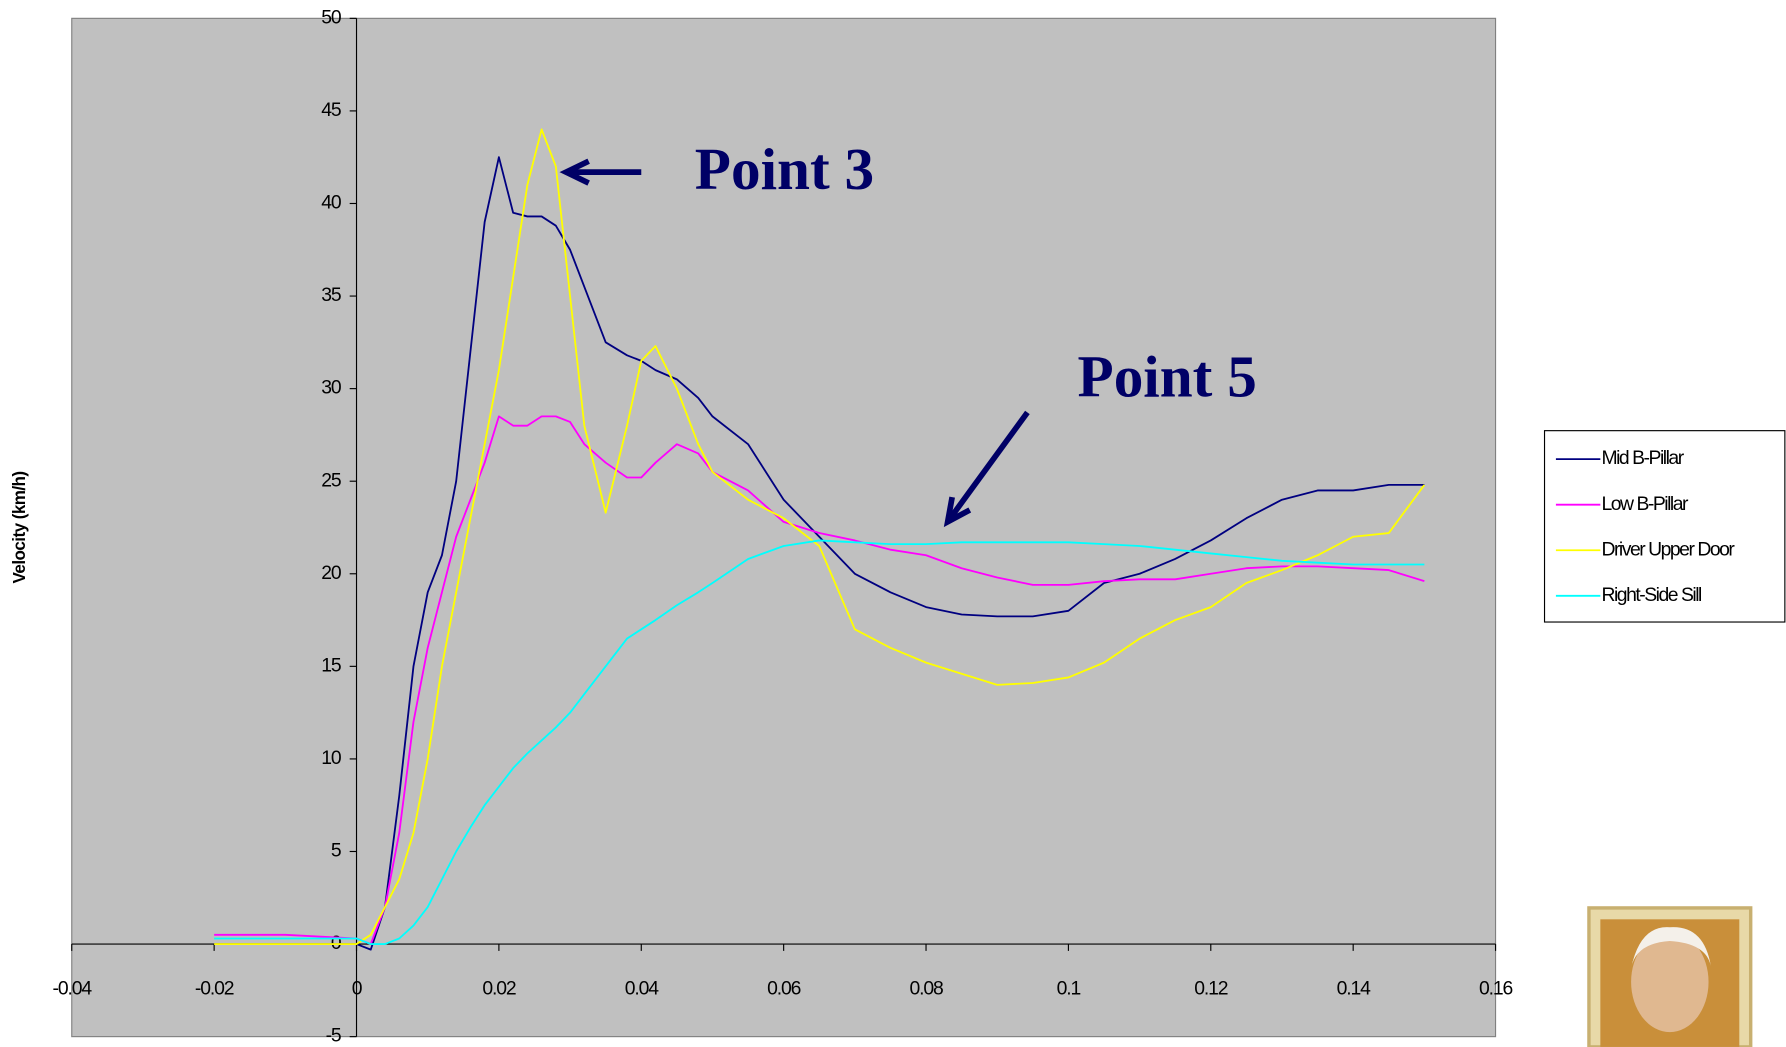 The width and height of the screenshot is (1786, 1047). Describe the element at coordinates (987, 467) in the screenshot. I see `annotation-arrow` at that location.